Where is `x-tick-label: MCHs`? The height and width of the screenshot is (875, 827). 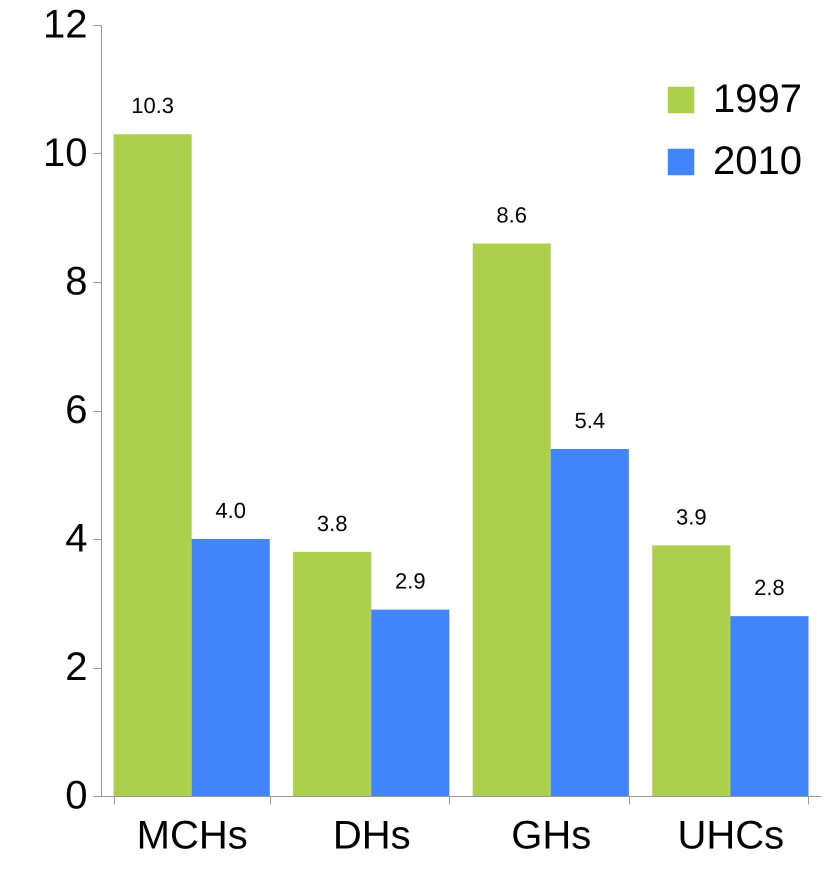
x-tick-label: MCHs is located at coordinates (192, 836).